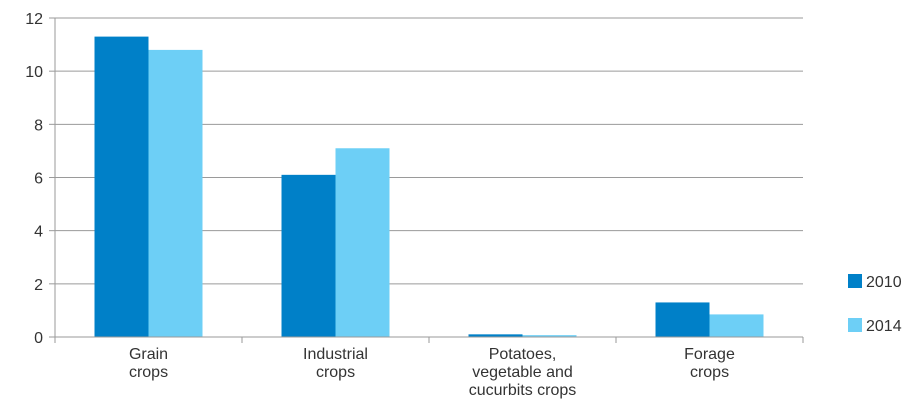 The width and height of the screenshot is (918, 415). I want to click on x-category-label: Forage crops, so click(709, 363).